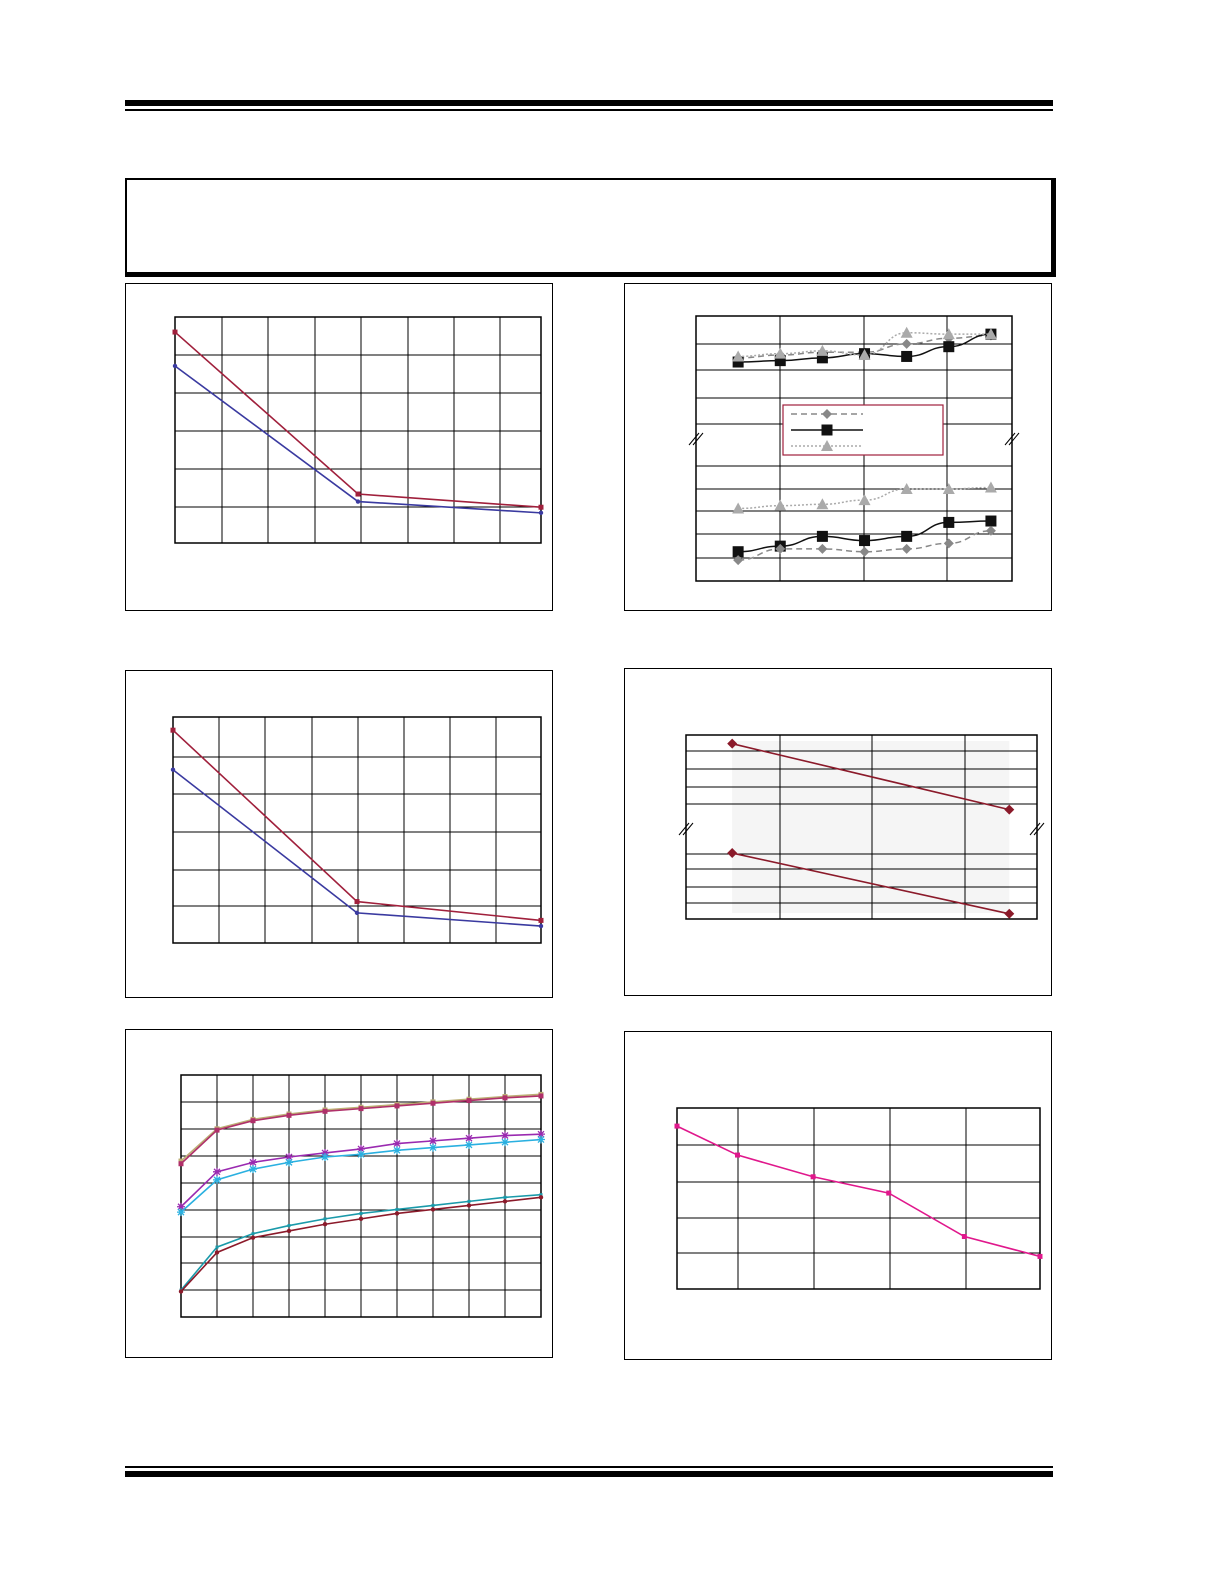 Image resolution: width=1224 pixels, height=1584 pixels. I want to click on footer-rule-thick, so click(589, 1474).